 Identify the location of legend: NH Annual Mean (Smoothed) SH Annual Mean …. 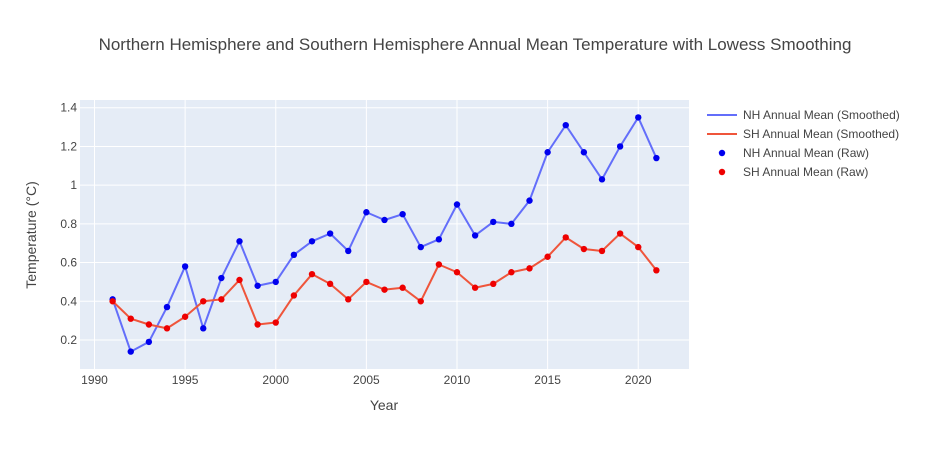
(803, 143).